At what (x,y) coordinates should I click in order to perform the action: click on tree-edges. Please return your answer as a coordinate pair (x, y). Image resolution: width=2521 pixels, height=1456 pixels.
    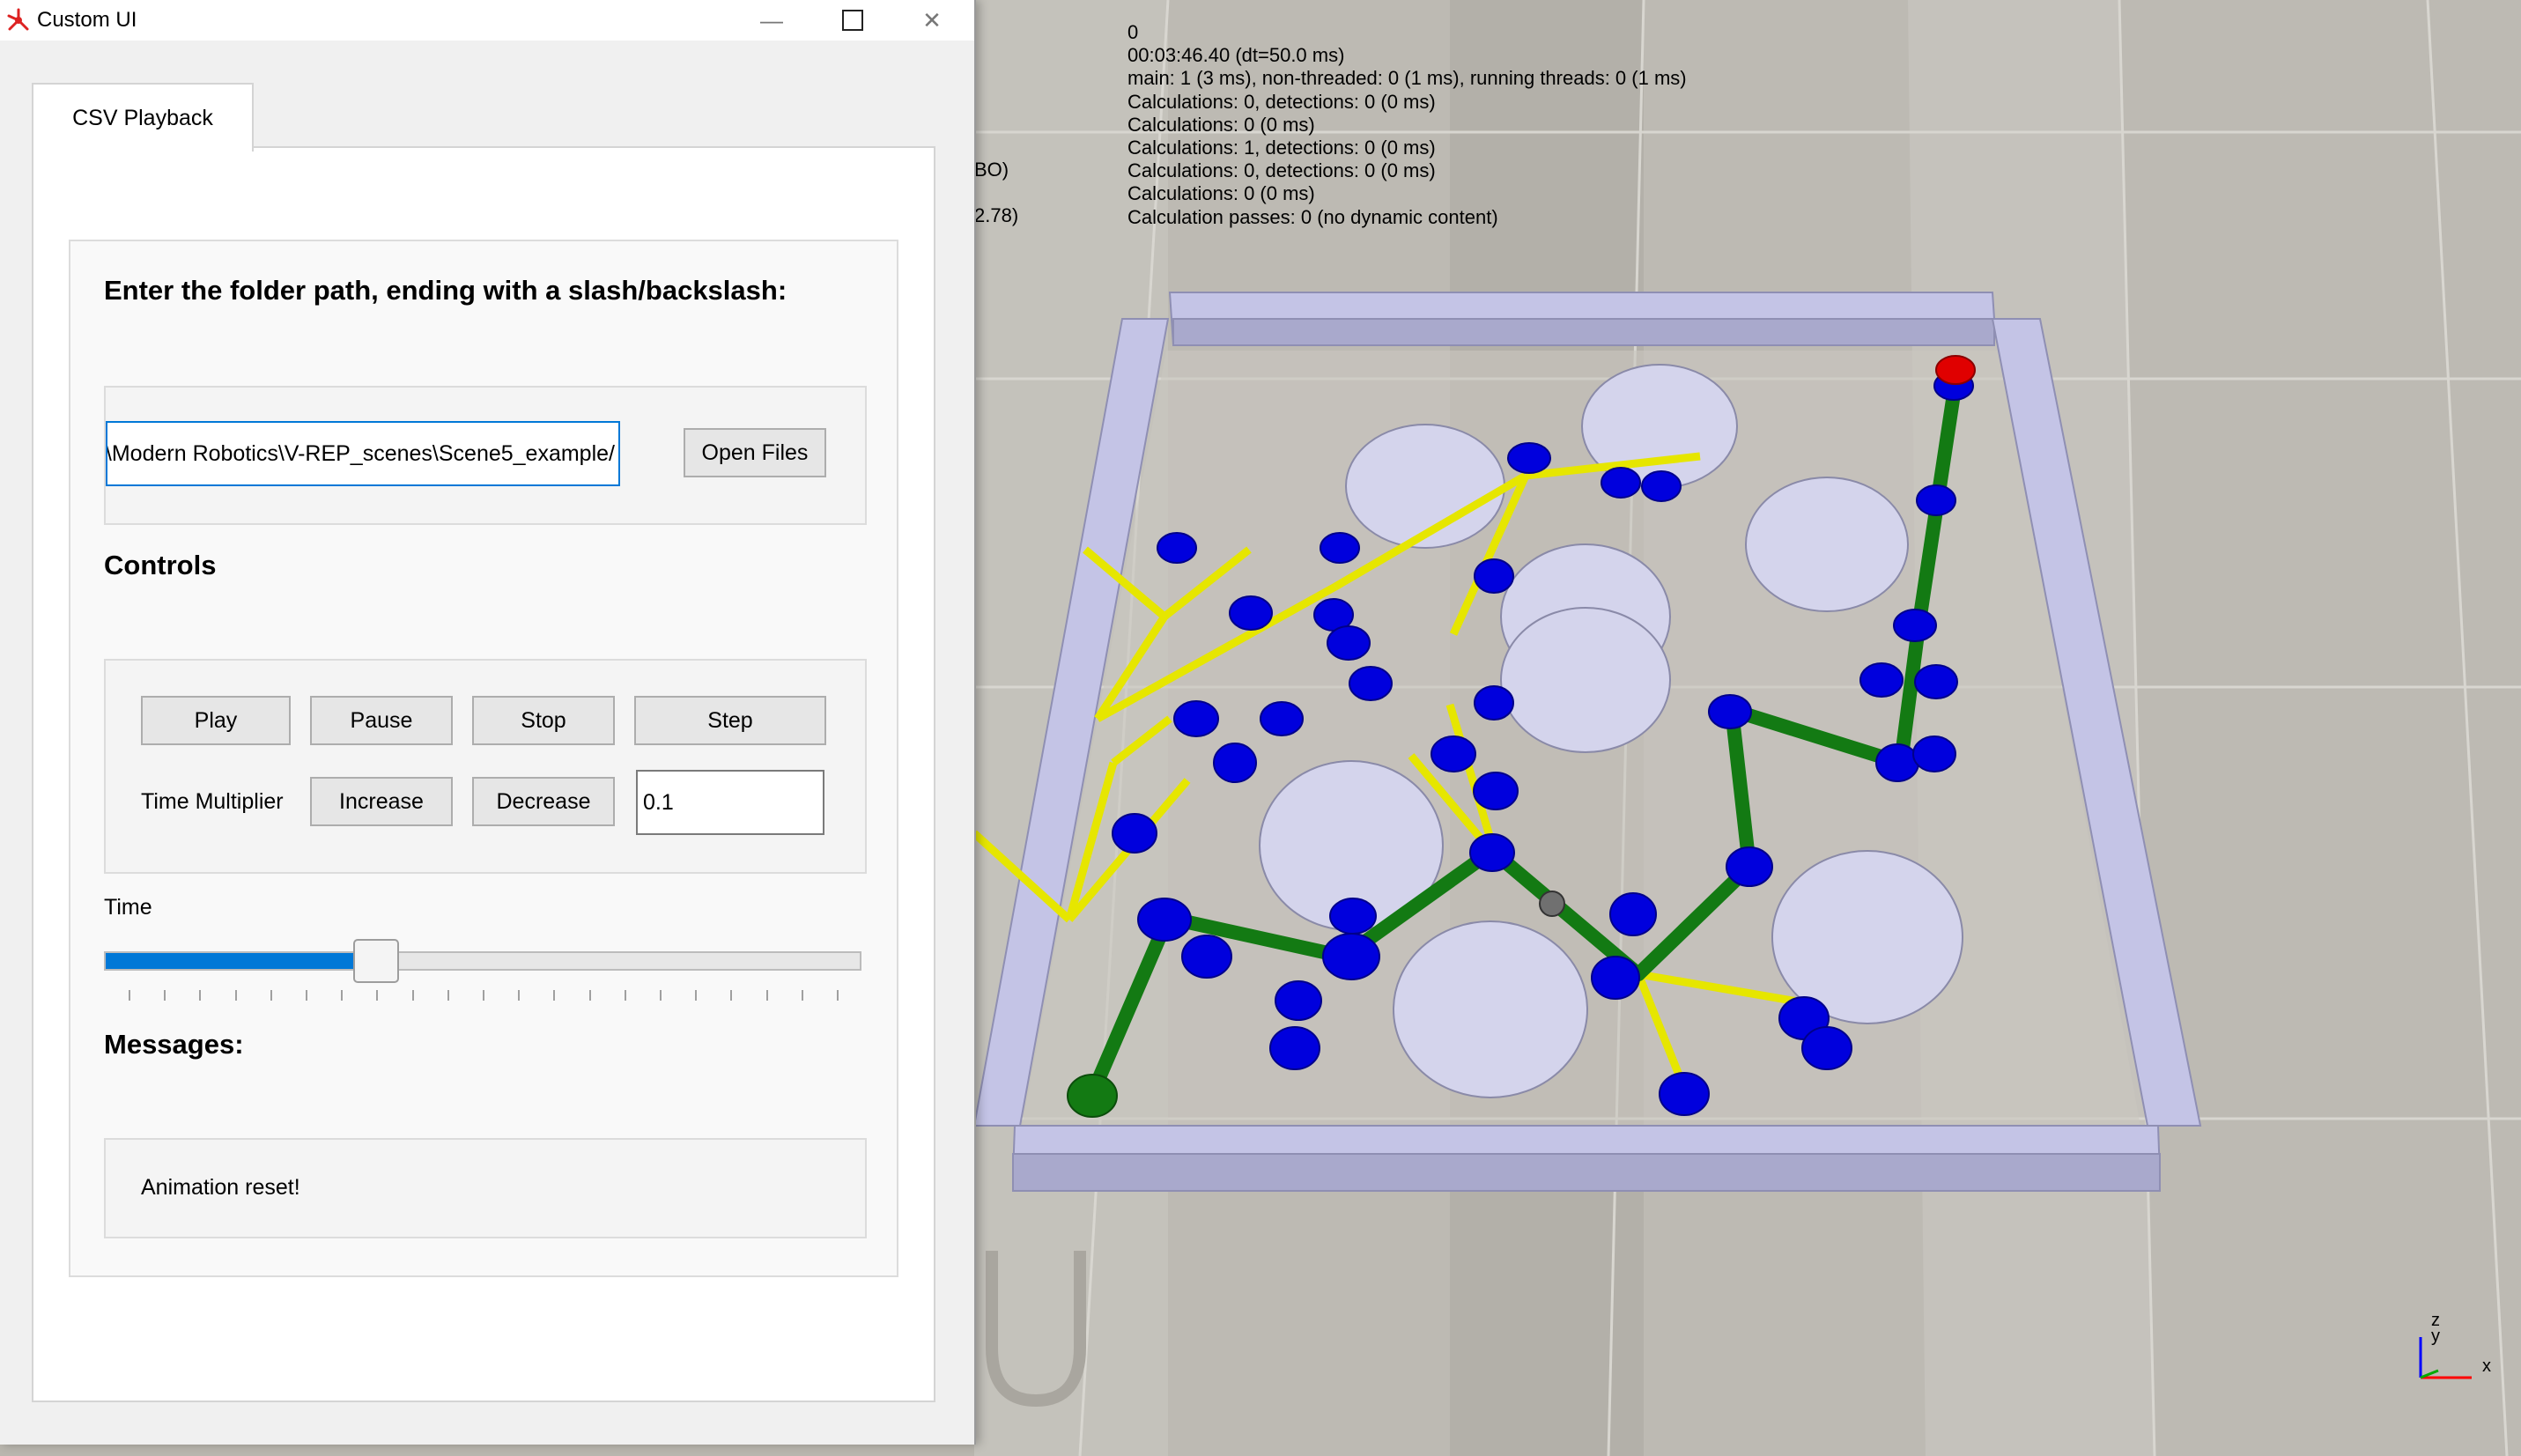
    Looking at the image, I should click on (1394, 773).